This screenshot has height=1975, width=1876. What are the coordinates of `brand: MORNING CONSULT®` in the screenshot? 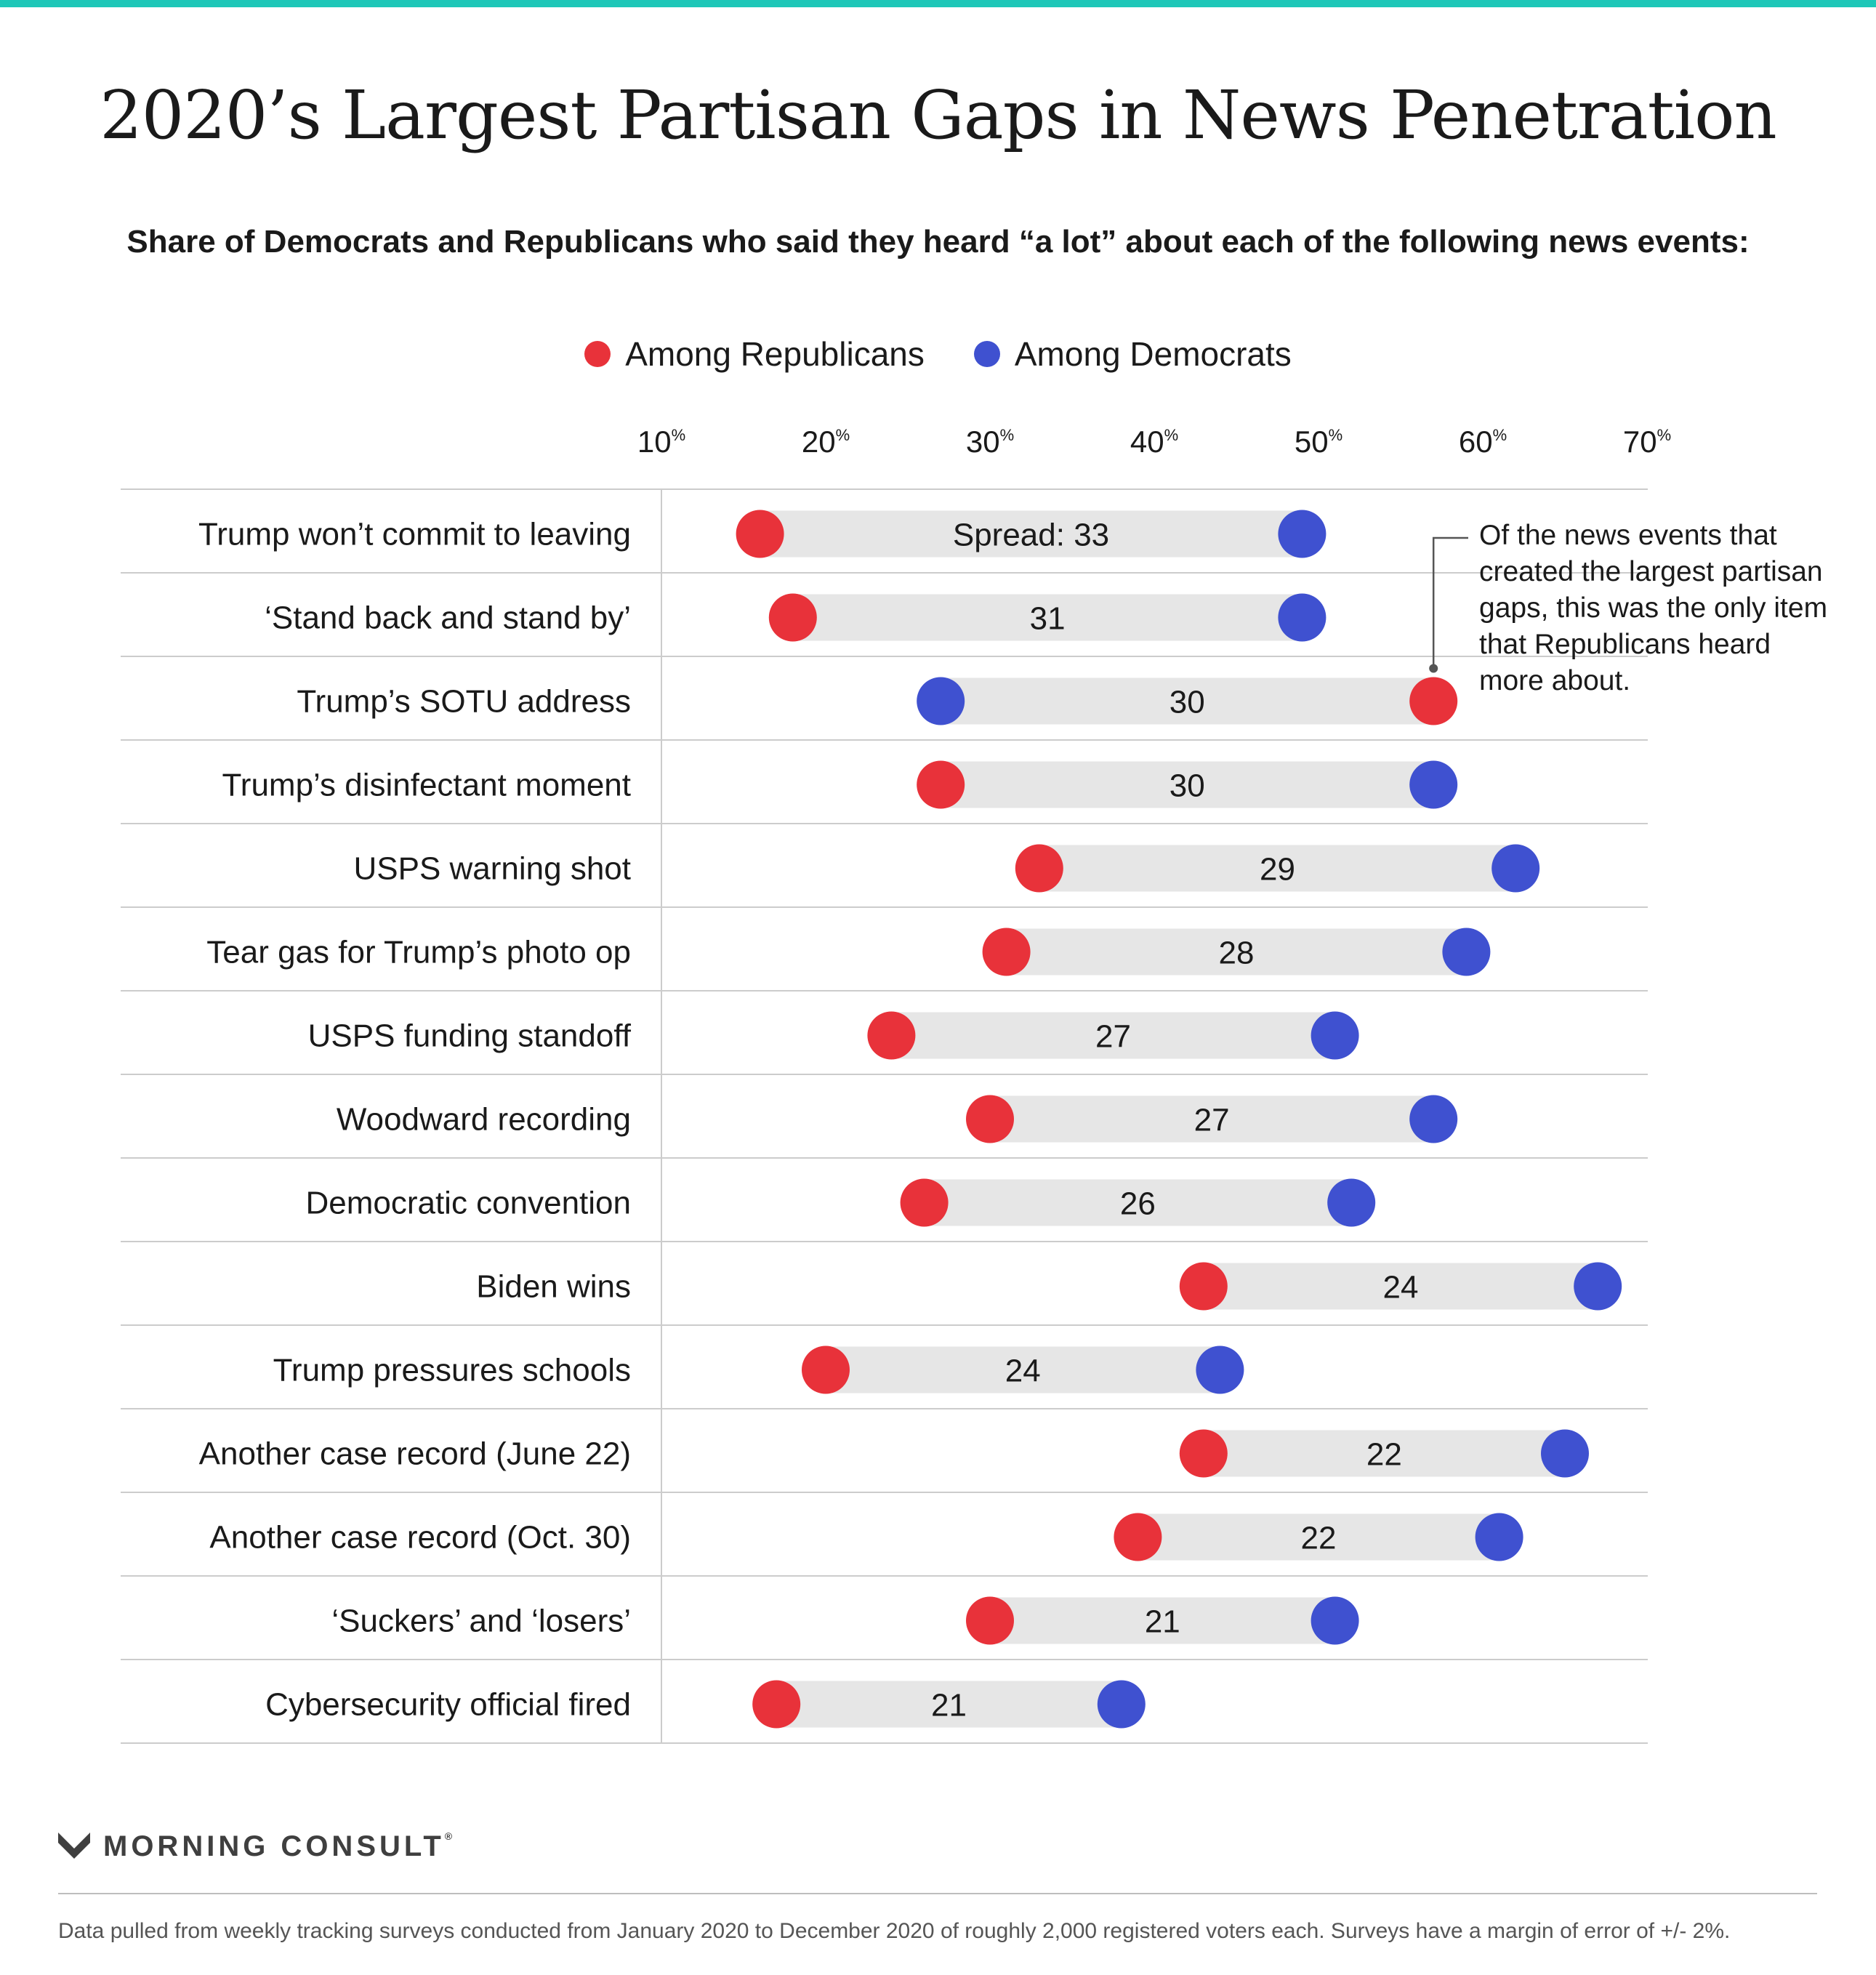 It's located at (257, 1846).